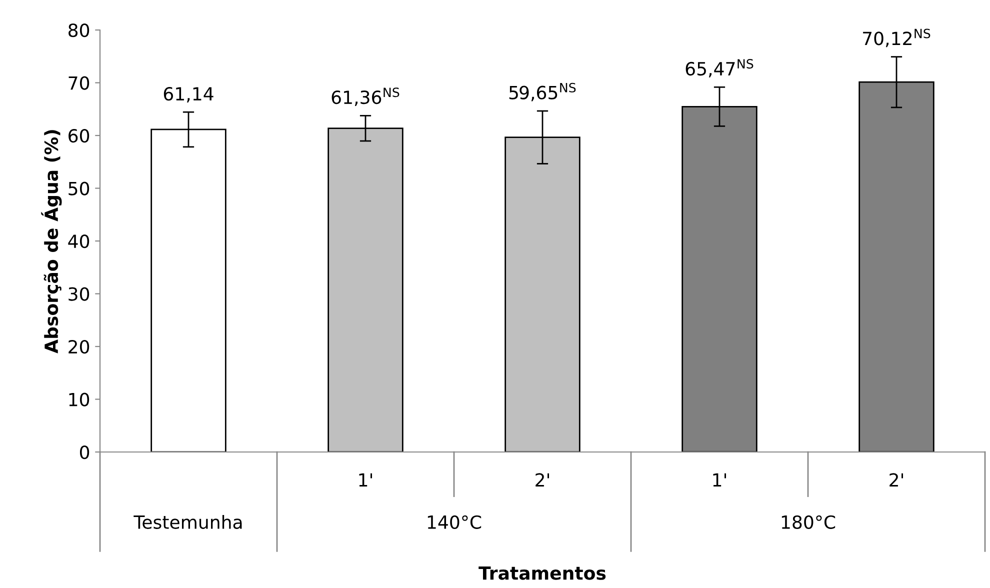 The height and width of the screenshot is (588, 990). What do you see at coordinates (366, 97) in the screenshot?
I see `data-label: 61,36$^{NS}$` at bounding box center [366, 97].